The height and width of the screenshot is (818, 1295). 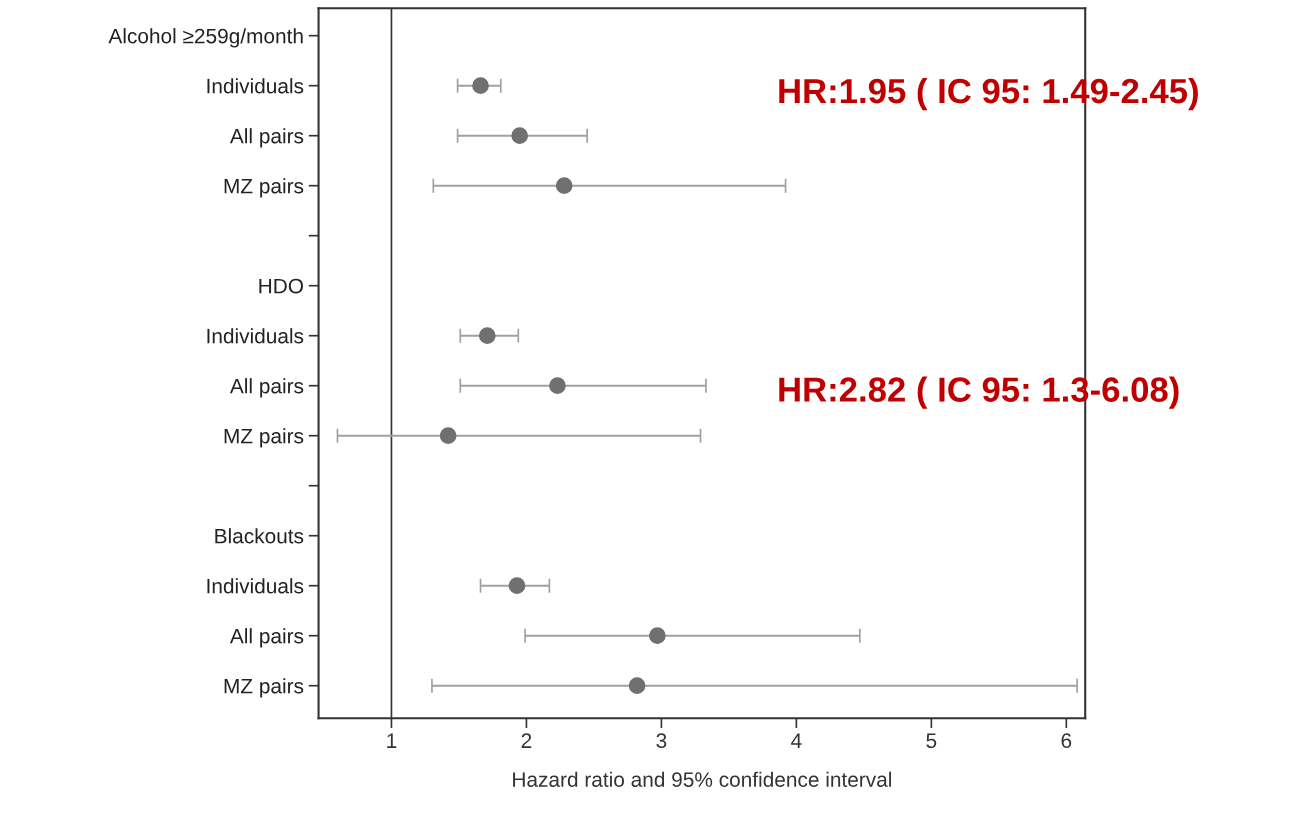 What do you see at coordinates (526, 740) in the screenshot?
I see `x-tick-label: 2` at bounding box center [526, 740].